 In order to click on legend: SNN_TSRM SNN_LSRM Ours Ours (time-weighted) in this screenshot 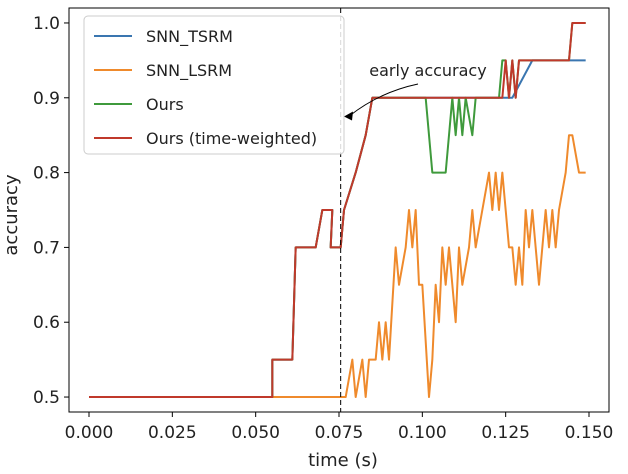, I will do `click(214, 85)`.